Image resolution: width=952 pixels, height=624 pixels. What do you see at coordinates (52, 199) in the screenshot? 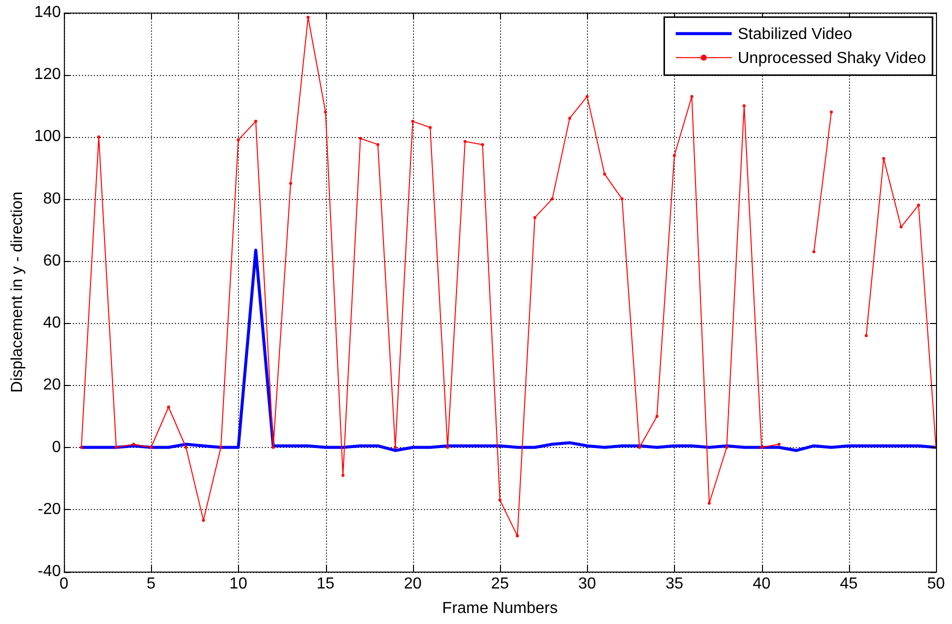
I see `y-tick-label: 80` at bounding box center [52, 199].